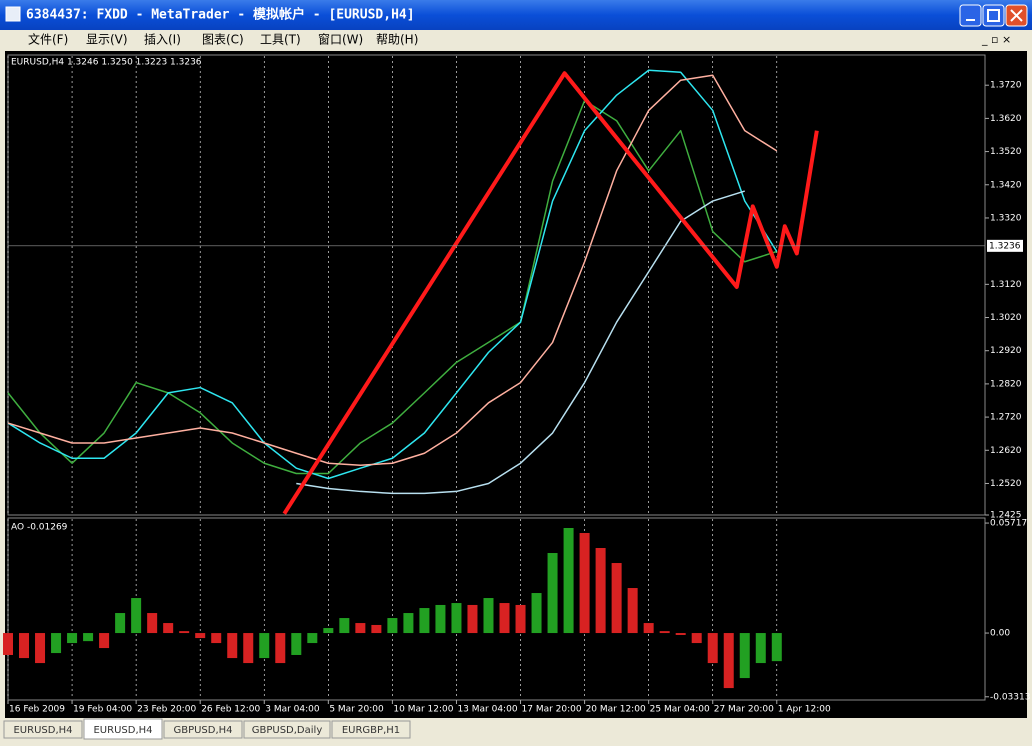  Describe the element at coordinates (1006, 318) in the screenshot. I see `y-tick-label: 1.3020` at that location.